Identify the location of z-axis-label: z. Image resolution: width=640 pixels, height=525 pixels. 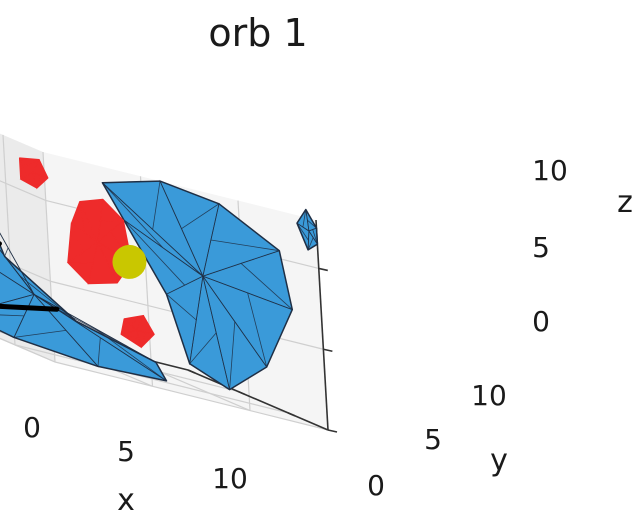
(625, 202).